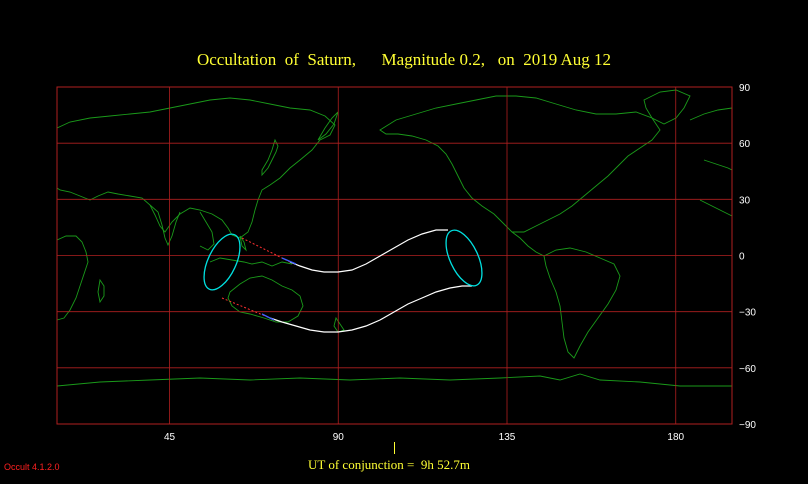  What do you see at coordinates (394, 380) in the screenshot?
I see `antarctica-coast` at bounding box center [394, 380].